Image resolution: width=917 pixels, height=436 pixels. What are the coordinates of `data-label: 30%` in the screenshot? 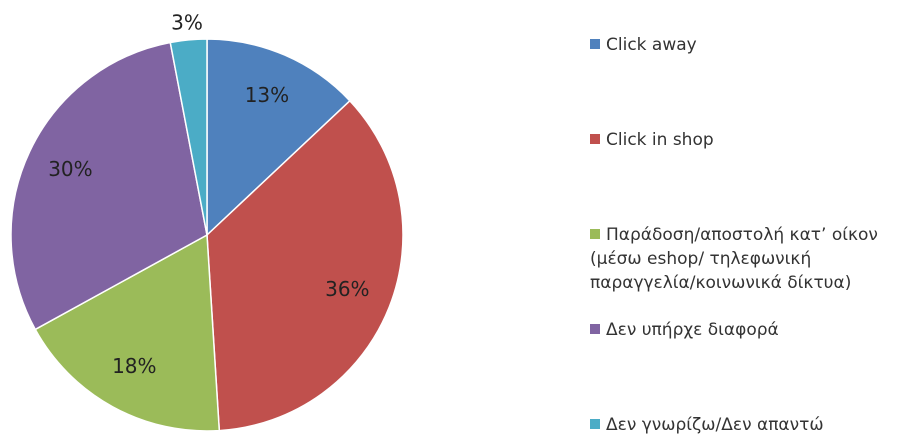 It's located at (70, 169).